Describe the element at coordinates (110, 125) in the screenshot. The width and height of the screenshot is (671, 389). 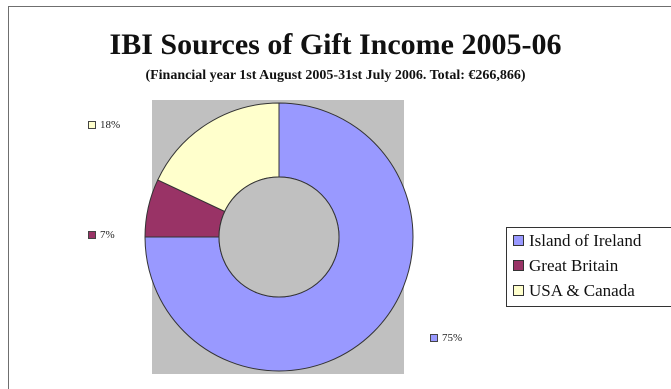
I see `data-label-text: 18%` at that location.